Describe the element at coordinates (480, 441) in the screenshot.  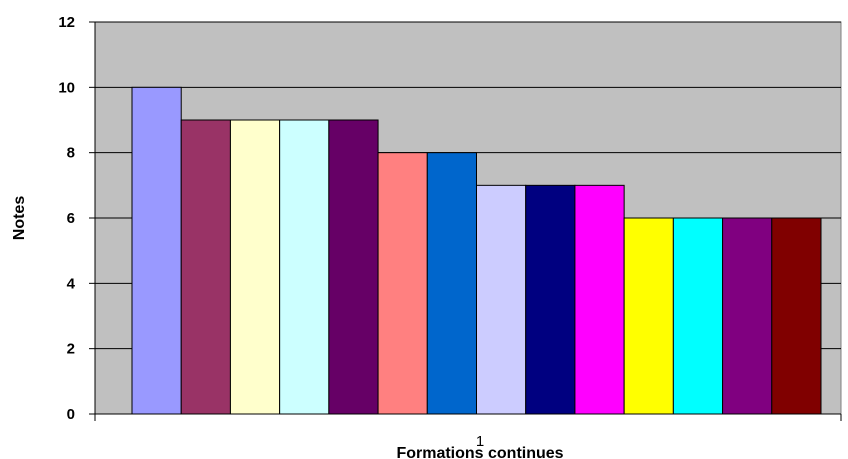
I see `x-category-label: 1` at that location.